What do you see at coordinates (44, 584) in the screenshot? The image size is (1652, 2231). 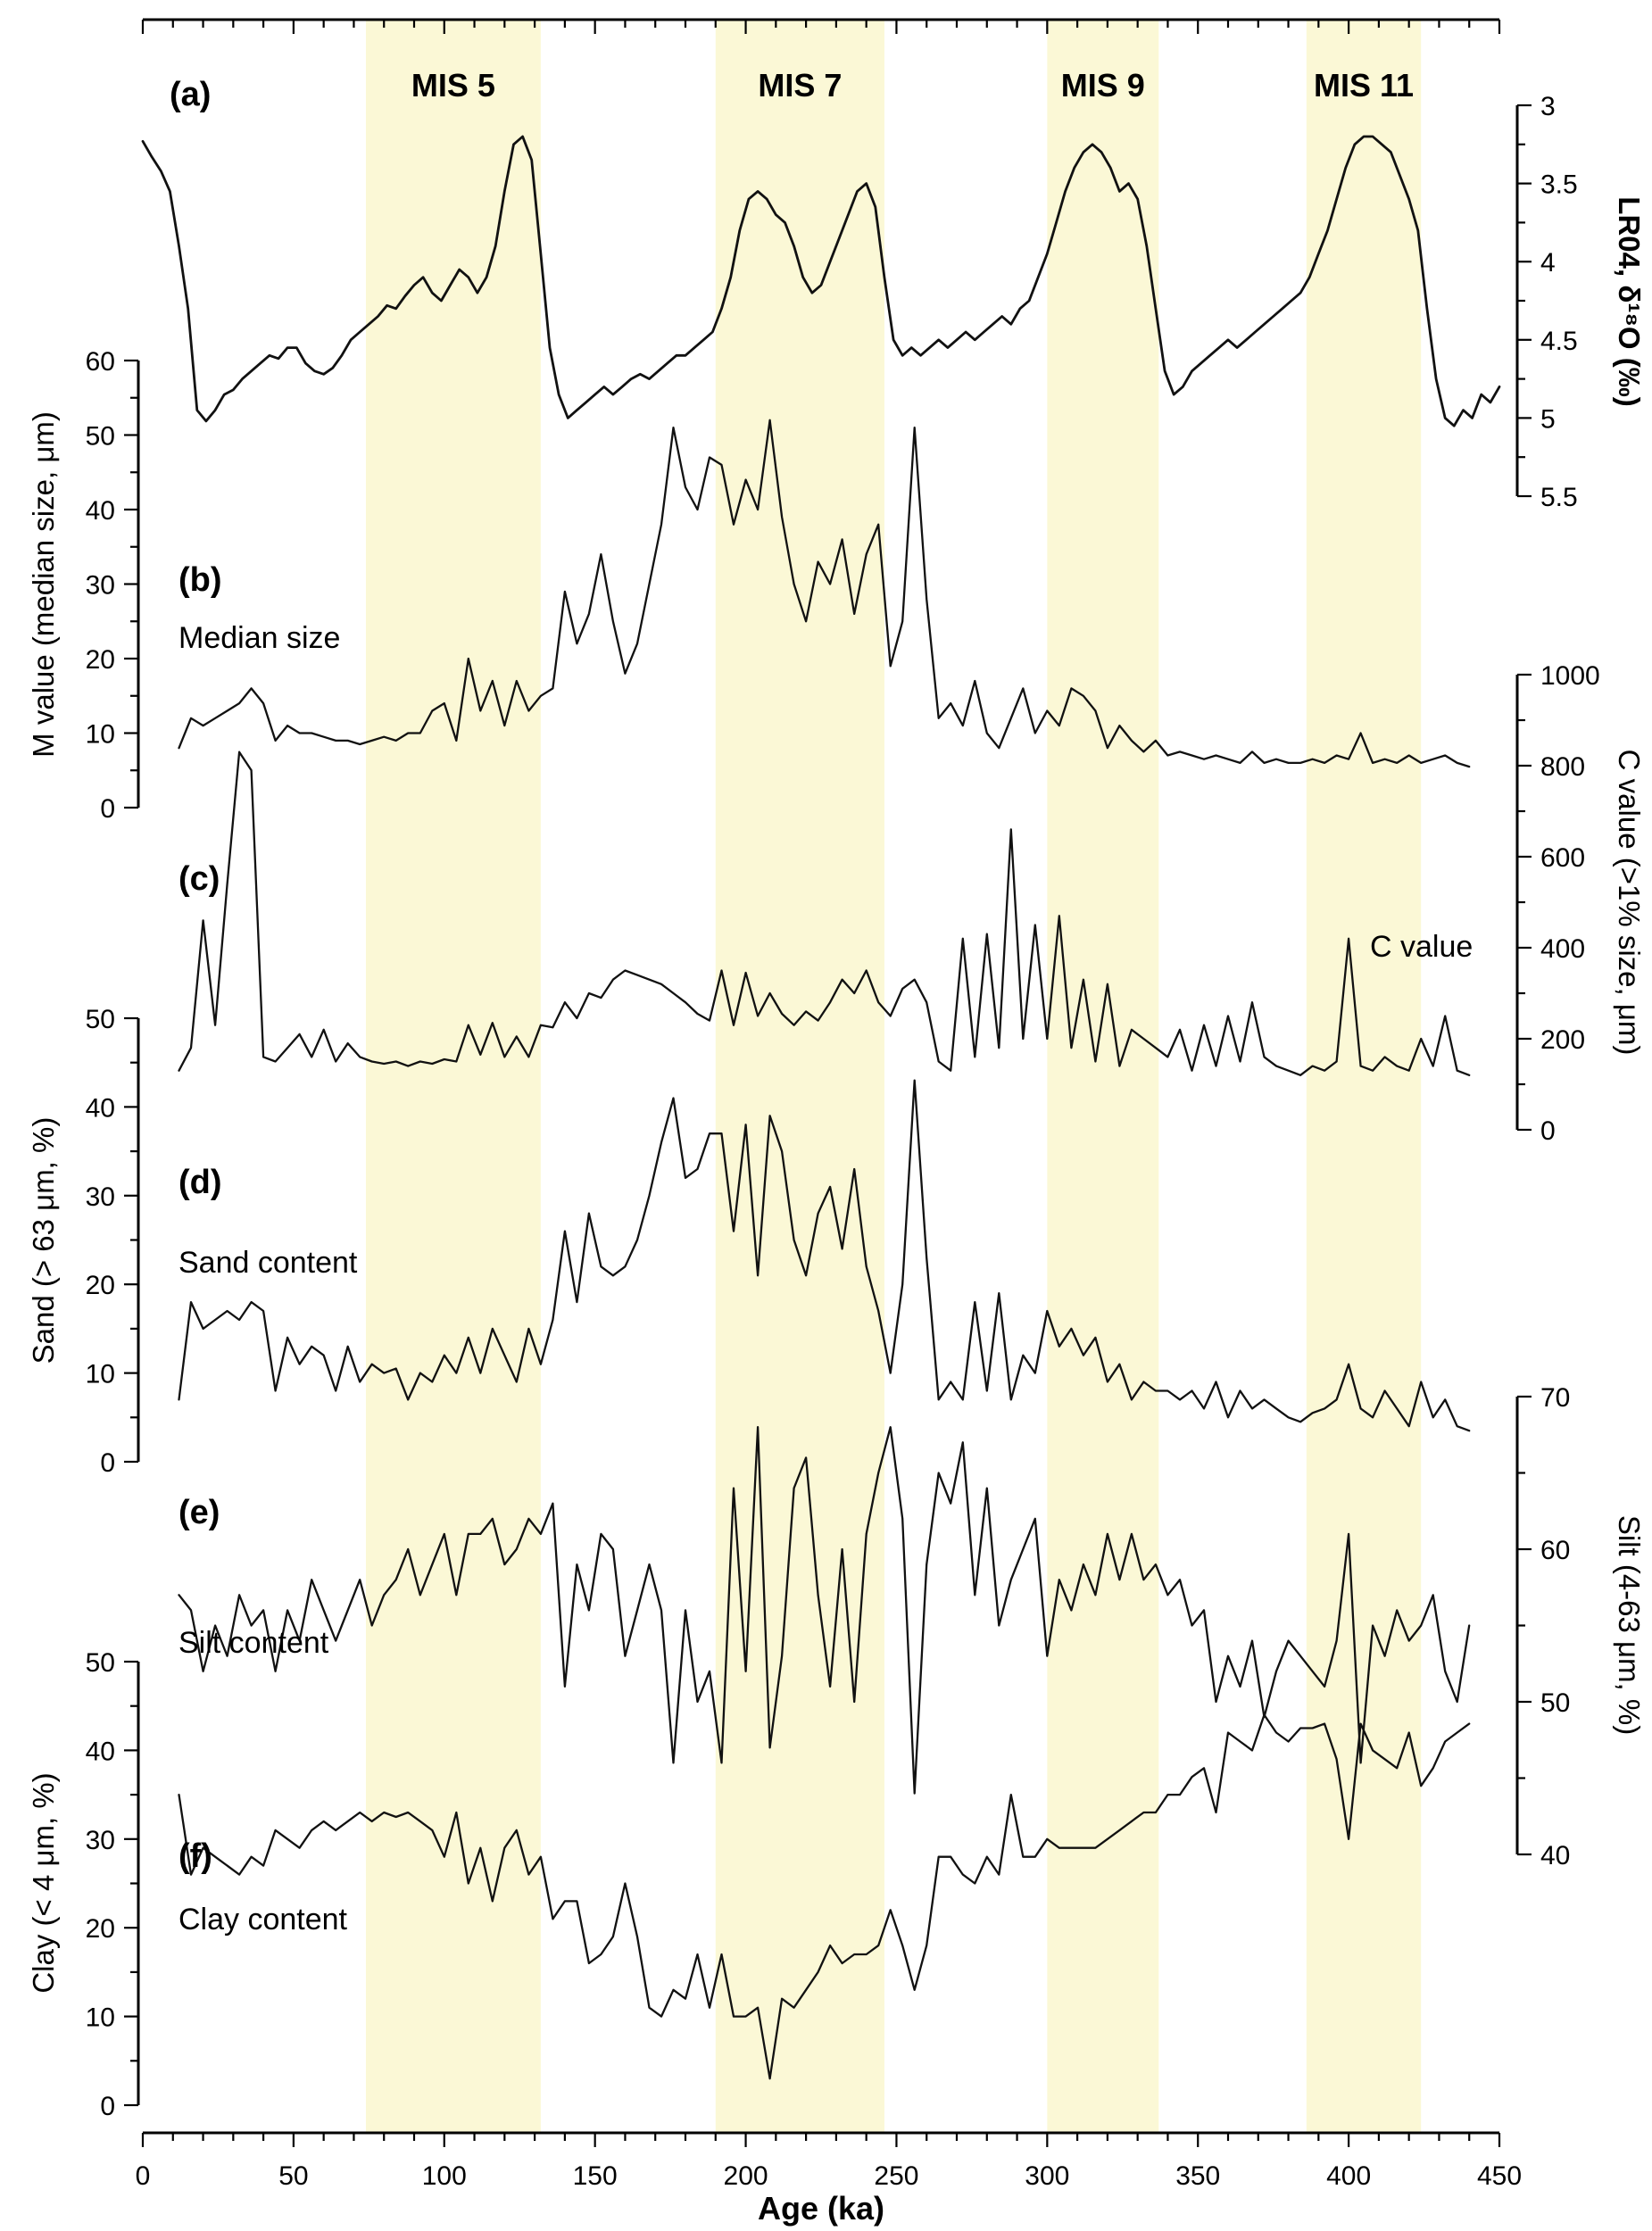 I see `axis-title-median: M value (median size, μm)` at bounding box center [44, 584].